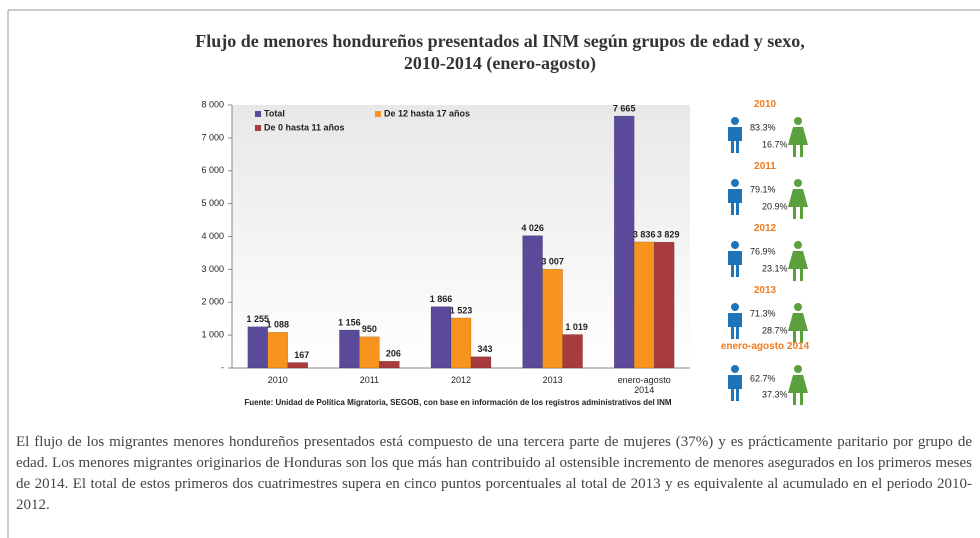 The height and width of the screenshot is (538, 980). What do you see at coordinates (765, 228) in the screenshot?
I see `year-label: 2012` at bounding box center [765, 228].